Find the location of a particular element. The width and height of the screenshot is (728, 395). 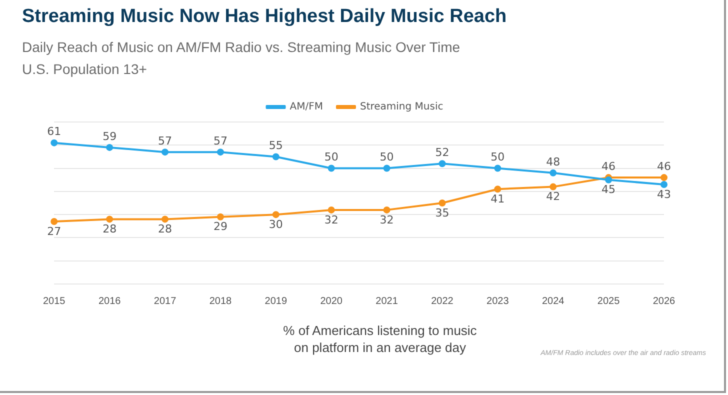

x-tick-label: 2019 is located at coordinates (276, 301).